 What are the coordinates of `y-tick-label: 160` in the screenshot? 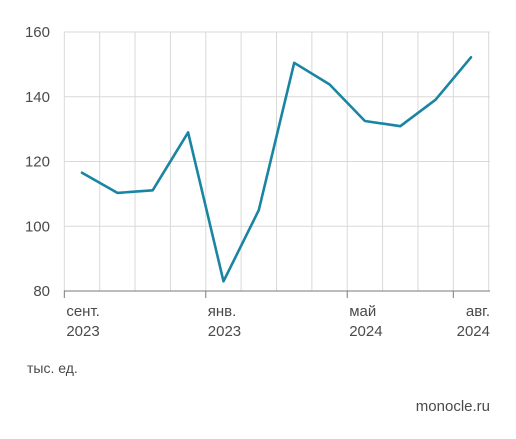 It's located at (37, 32).